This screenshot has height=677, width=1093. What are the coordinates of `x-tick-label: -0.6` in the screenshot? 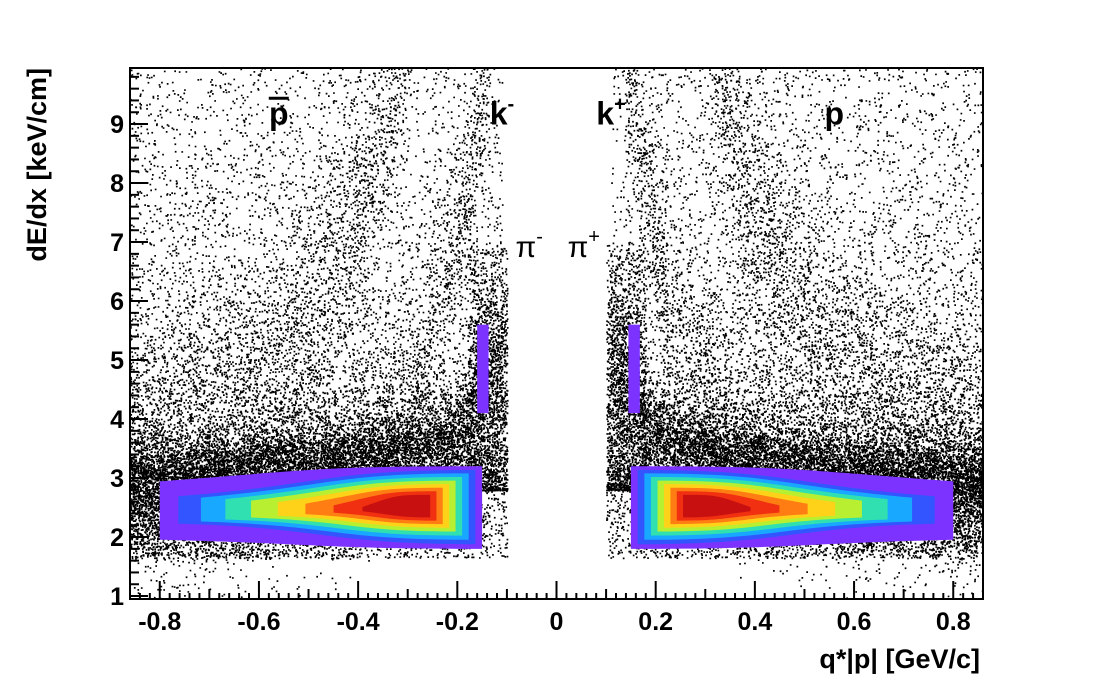 It's located at (258, 622).